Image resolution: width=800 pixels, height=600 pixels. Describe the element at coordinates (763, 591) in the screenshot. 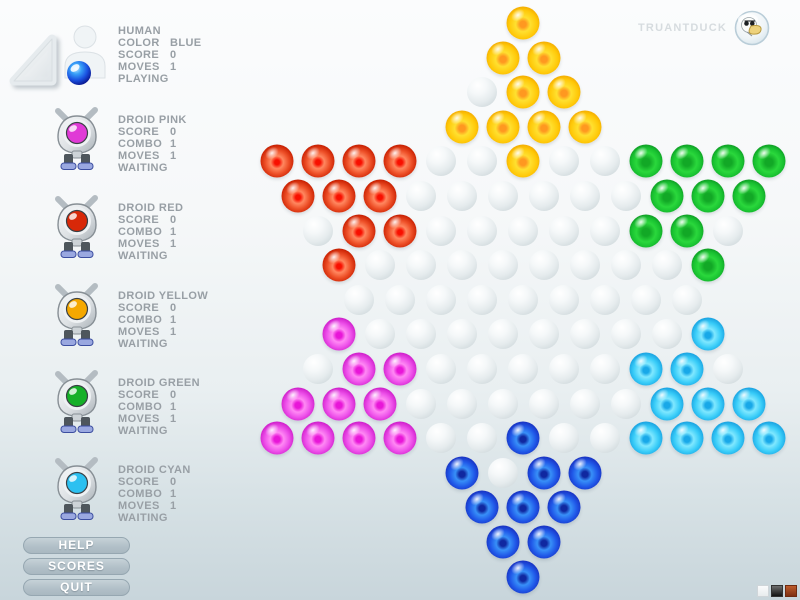

I see `swatch-white` at that location.